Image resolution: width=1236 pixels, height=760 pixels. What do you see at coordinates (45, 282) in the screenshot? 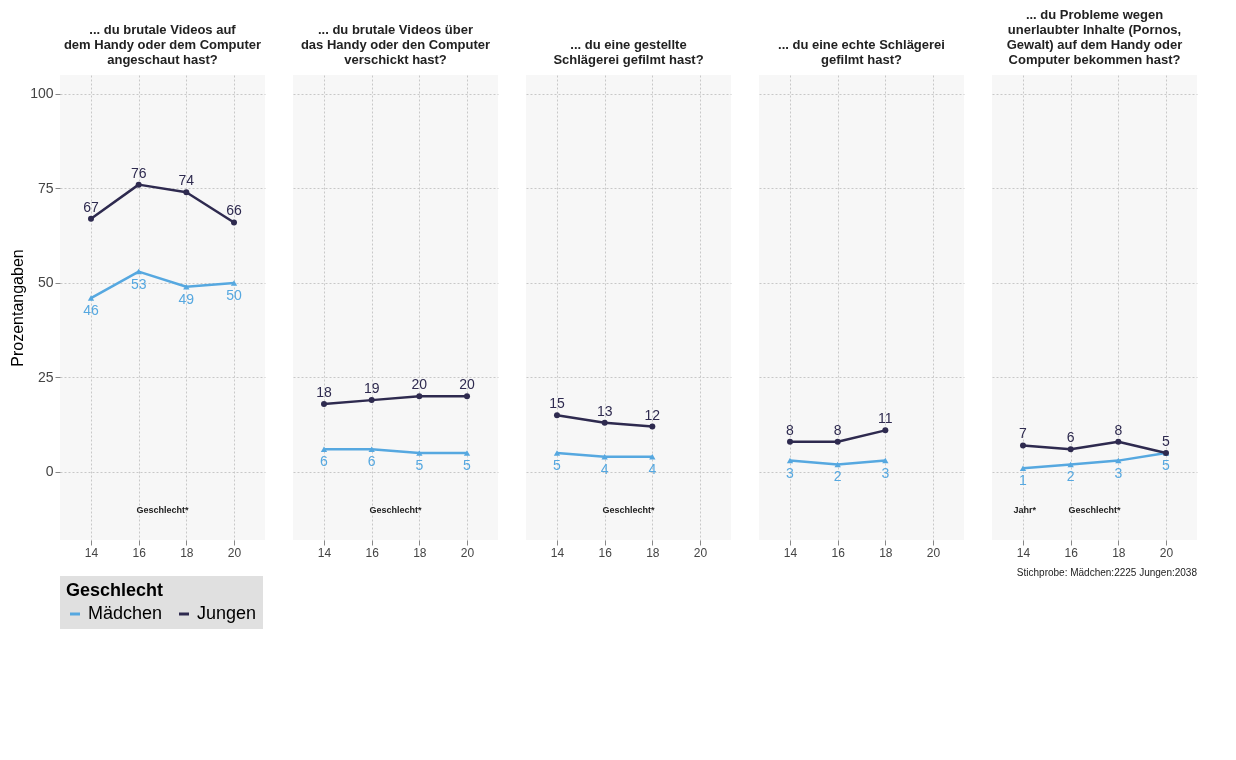
I see `y-tick-label: 50` at bounding box center [45, 282].